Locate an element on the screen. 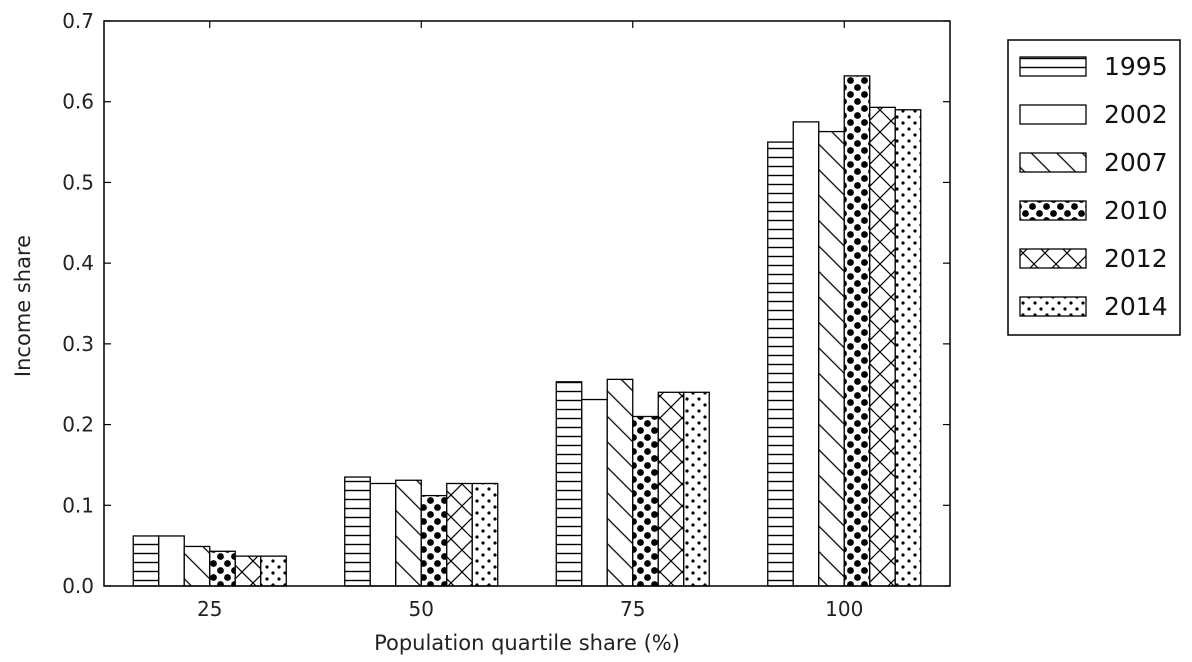 Image resolution: width=1192 pixels, height=662 pixels. legend-label-2010: 2010 is located at coordinates (1136, 210).